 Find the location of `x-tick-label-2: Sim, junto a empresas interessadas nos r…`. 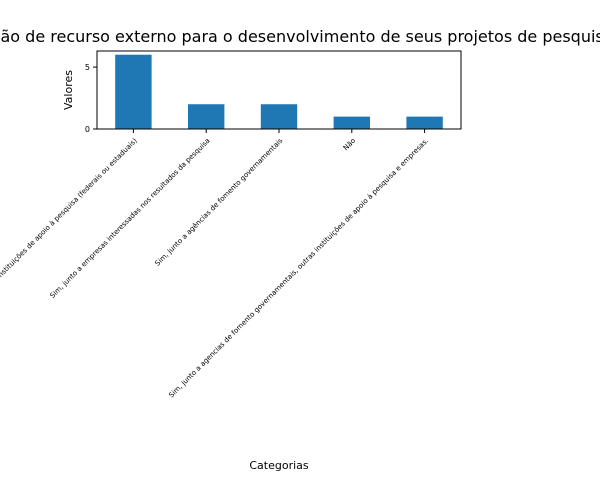

x-tick-label-2: Sim, junto a empresas interessadas nos r… is located at coordinates (129, 218).